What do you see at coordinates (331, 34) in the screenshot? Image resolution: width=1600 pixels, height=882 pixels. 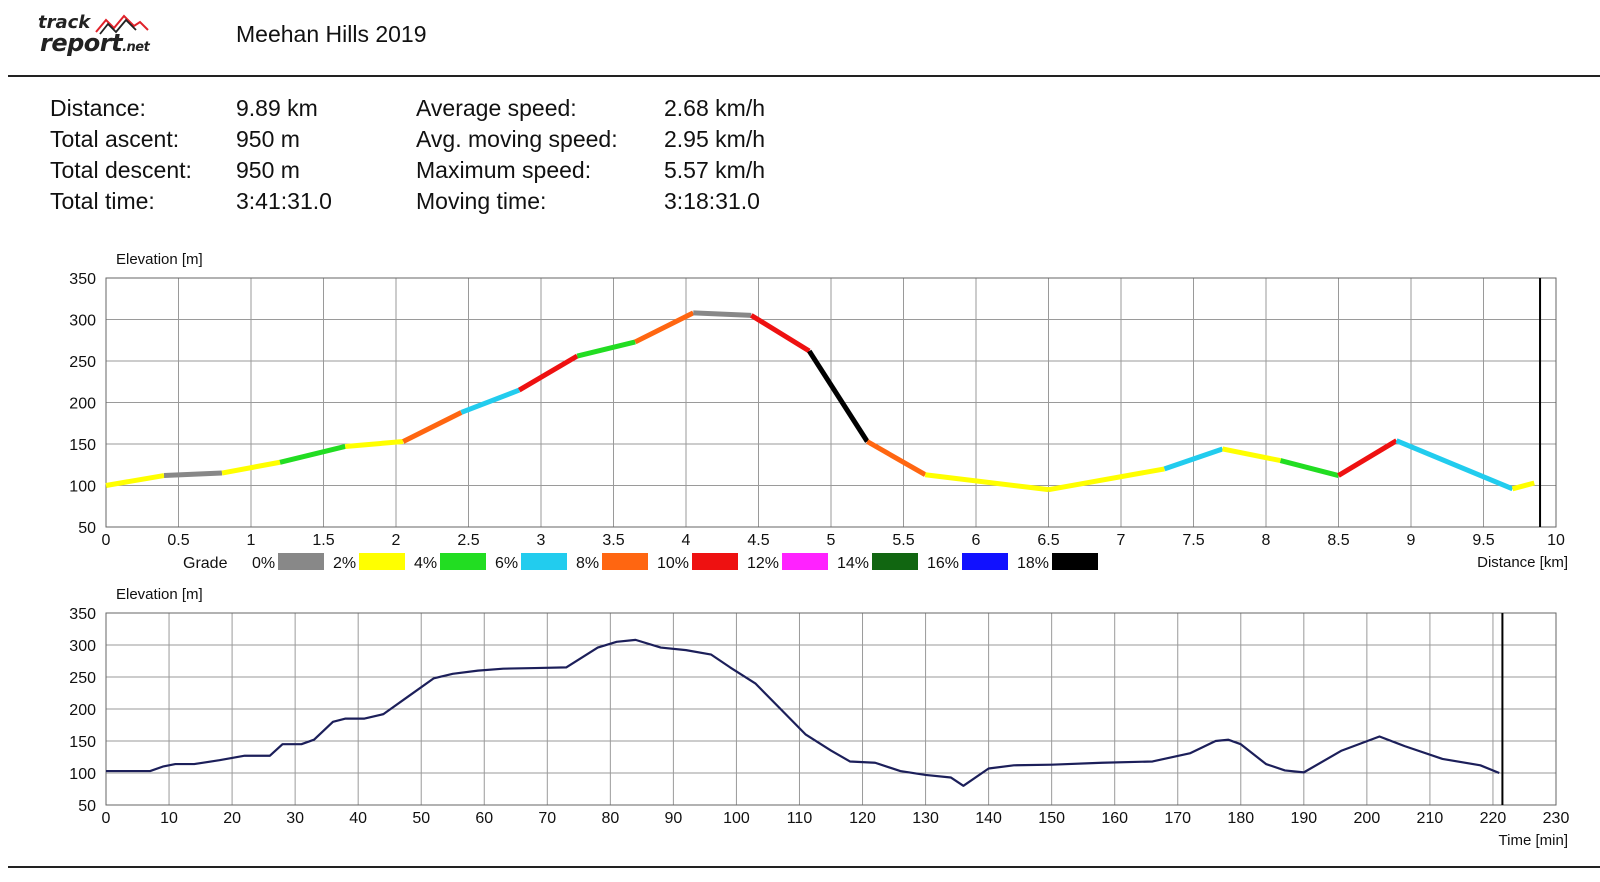 I see `page-title: Meehan Hills 2019` at bounding box center [331, 34].